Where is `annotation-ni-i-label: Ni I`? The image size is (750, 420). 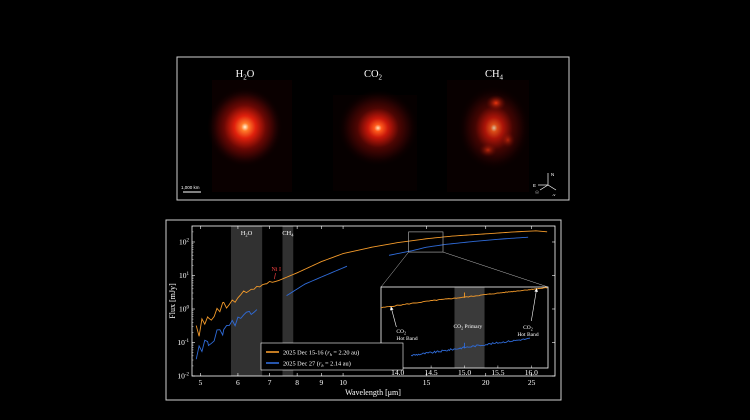
annotation-ni-i-label: Ni I is located at coordinates (276, 270).